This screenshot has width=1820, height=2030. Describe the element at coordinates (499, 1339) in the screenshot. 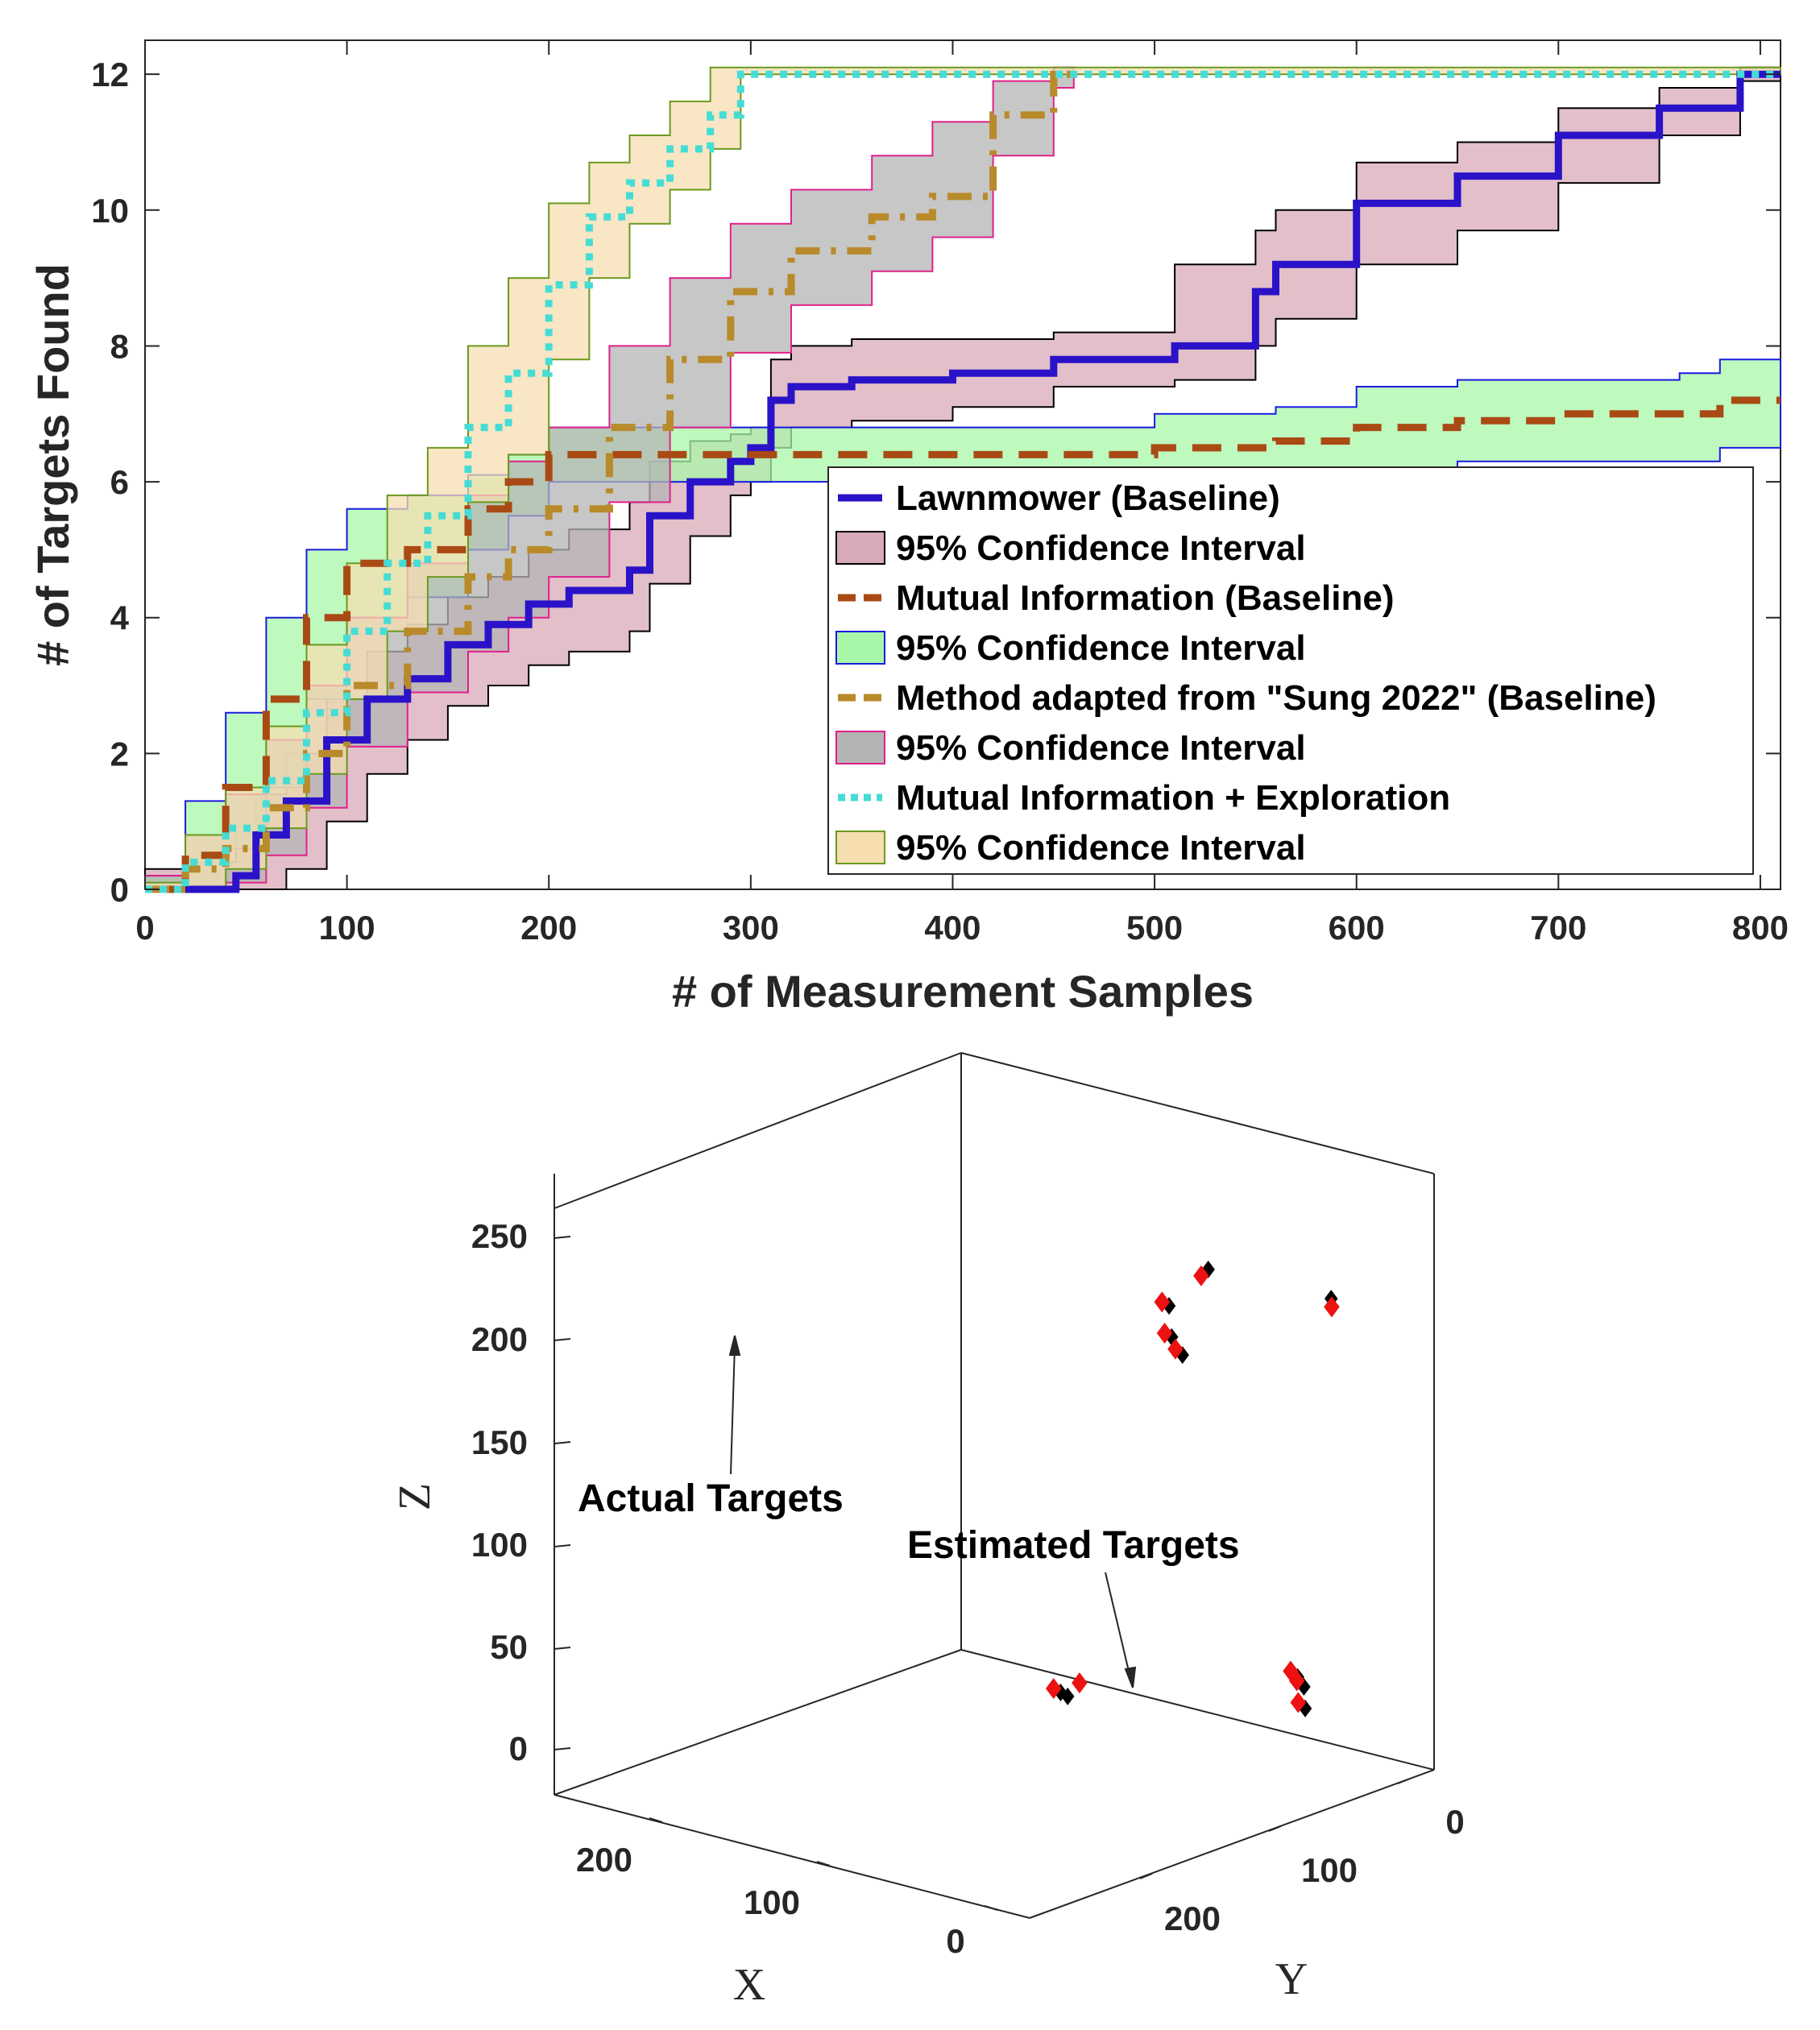

I see `z-tick-label: 200` at that location.